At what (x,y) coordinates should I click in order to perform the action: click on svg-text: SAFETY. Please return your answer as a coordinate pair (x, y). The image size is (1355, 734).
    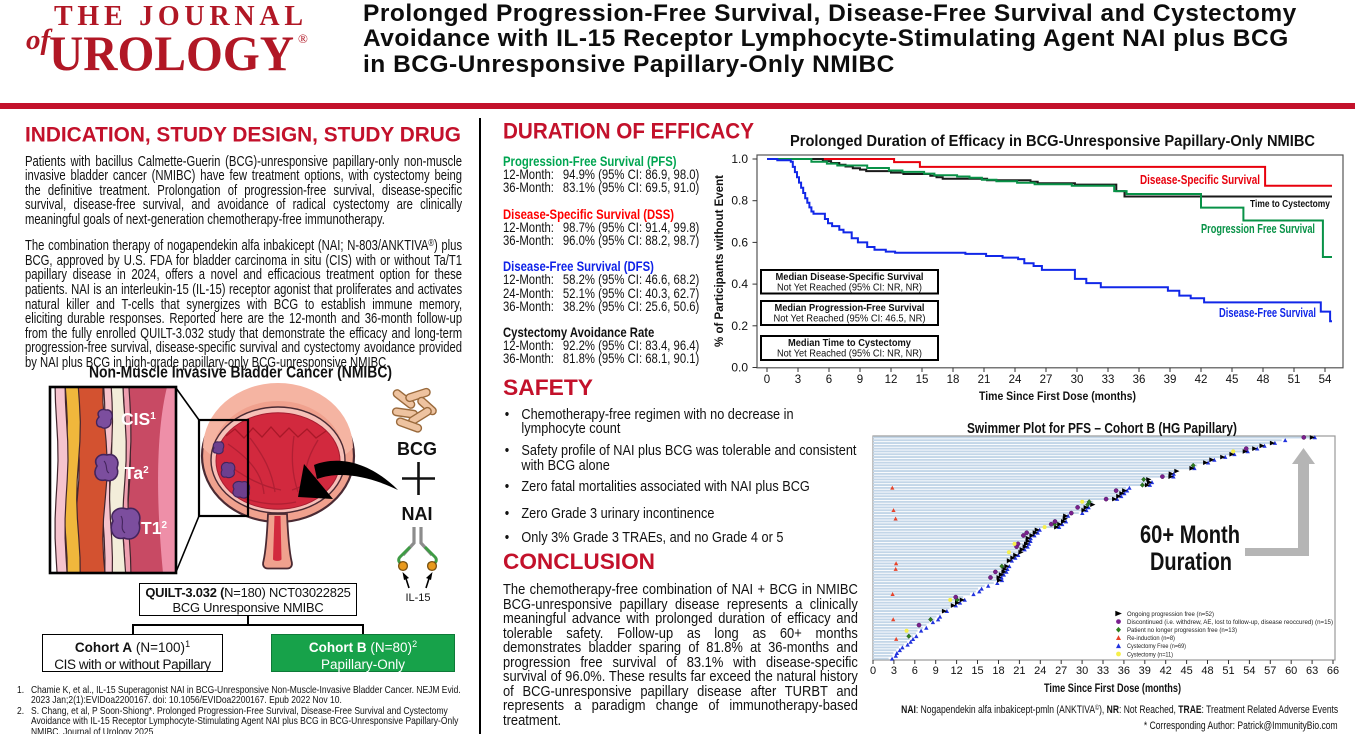
    Looking at the image, I should click on (548, 387).